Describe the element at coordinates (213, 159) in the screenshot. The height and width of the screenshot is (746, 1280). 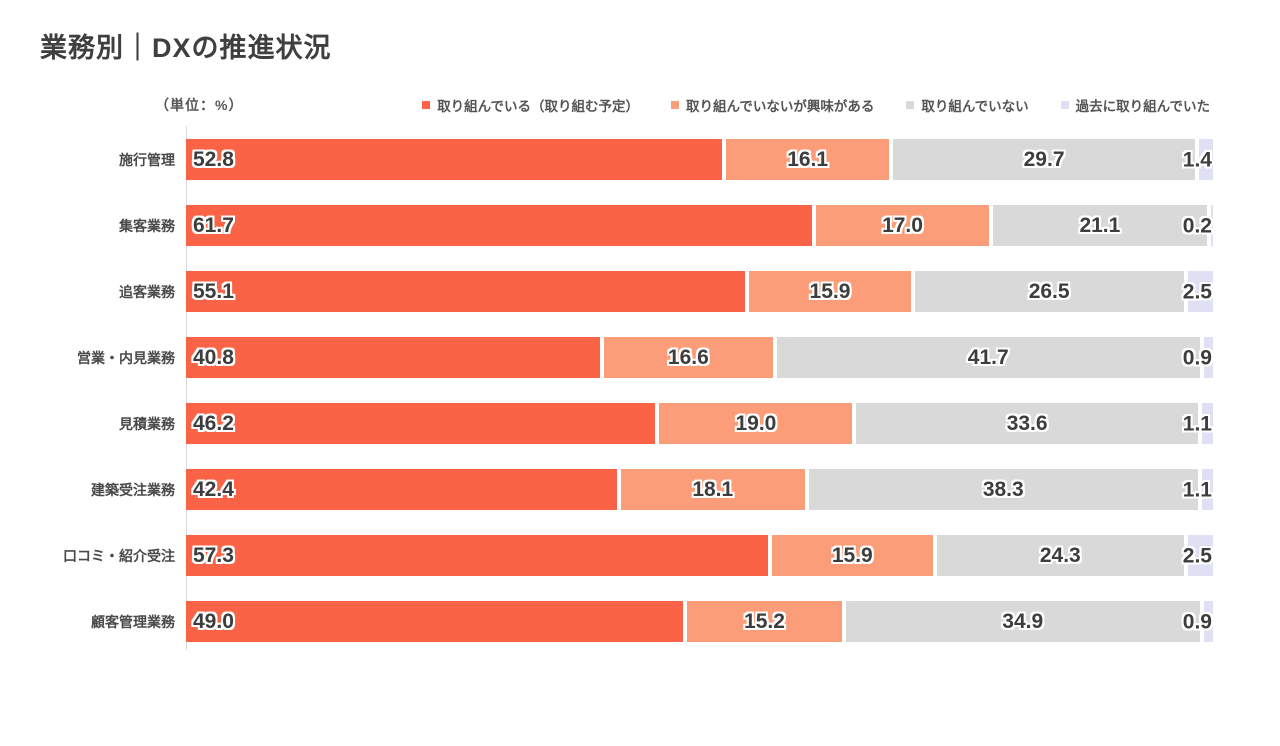
I see `segment-value: 52.8` at that location.